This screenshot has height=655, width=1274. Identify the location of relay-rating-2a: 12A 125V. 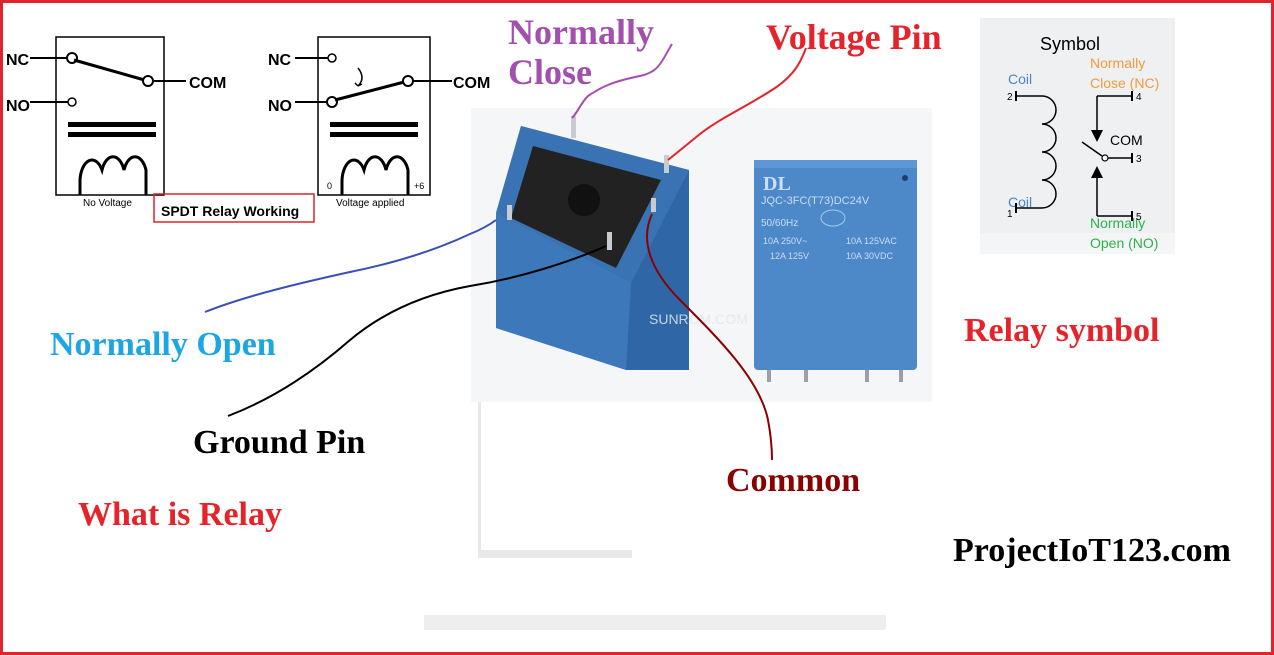
(789, 256).